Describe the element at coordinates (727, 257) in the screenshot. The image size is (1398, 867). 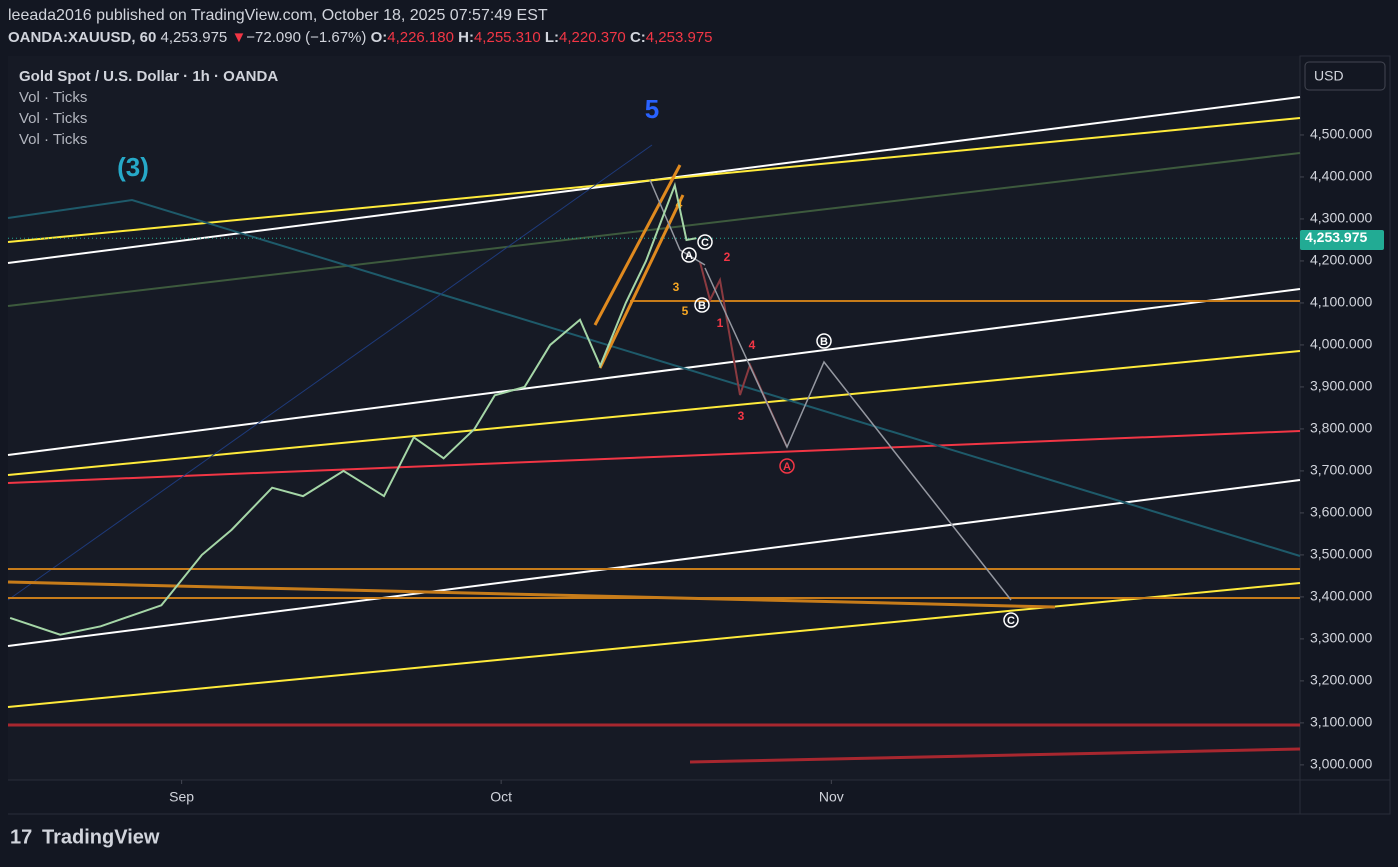
I see `wave-label: 2` at that location.